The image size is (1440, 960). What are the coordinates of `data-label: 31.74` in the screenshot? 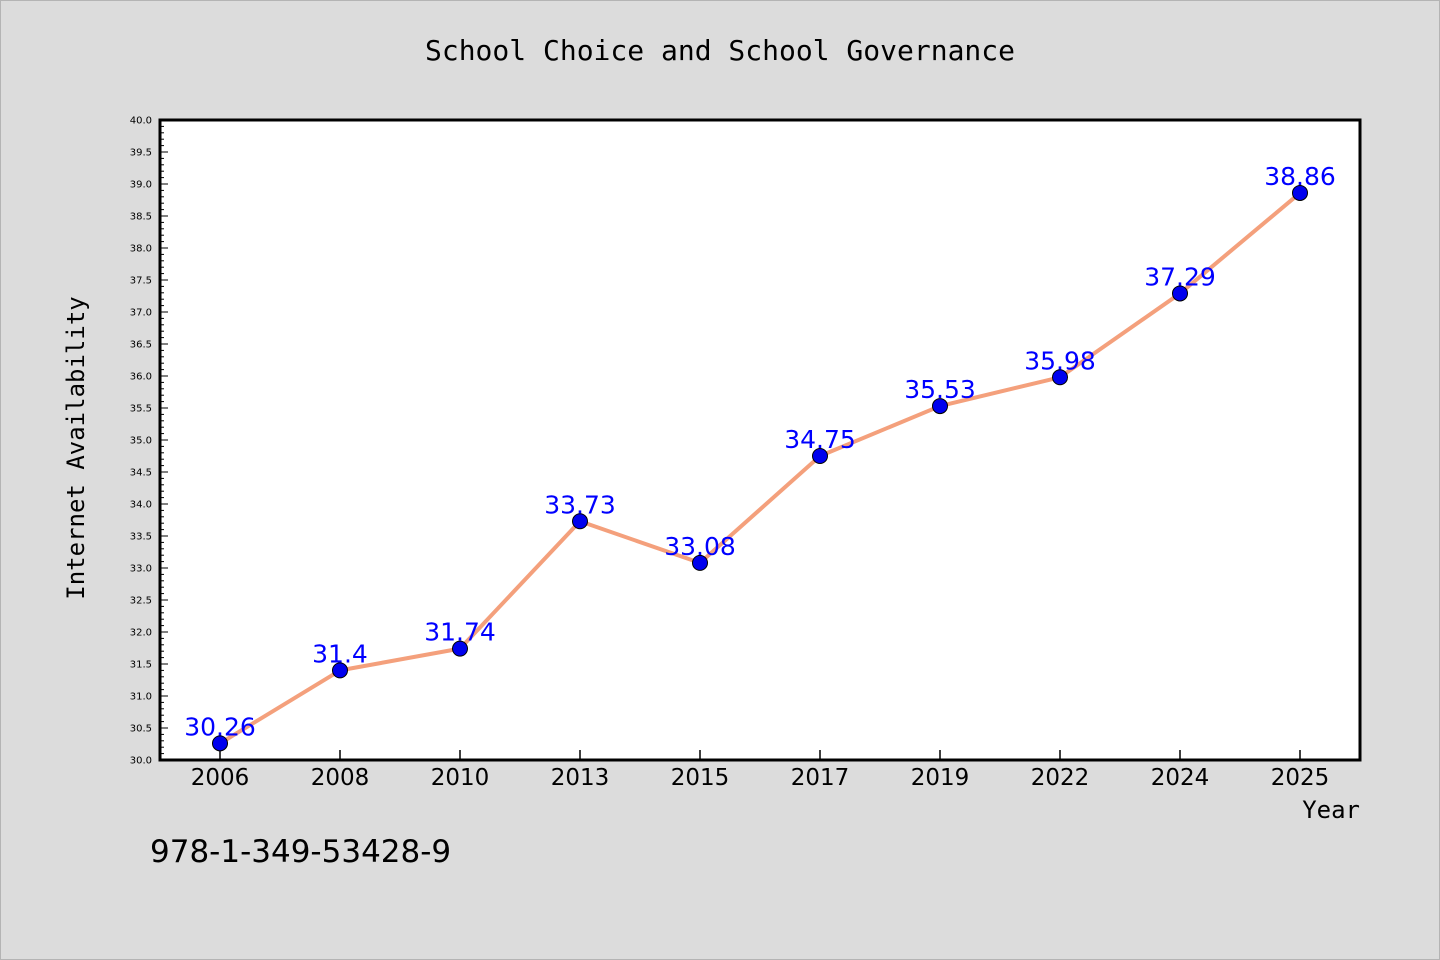 It's located at (460, 632).